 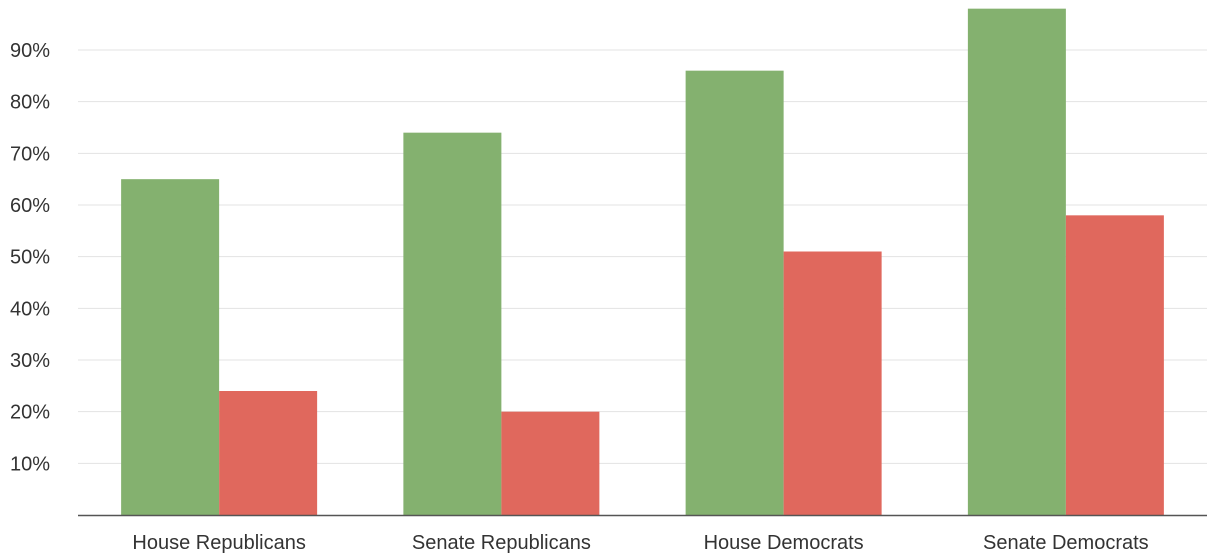 I want to click on y-tick-label: 80%, so click(x=30, y=103).